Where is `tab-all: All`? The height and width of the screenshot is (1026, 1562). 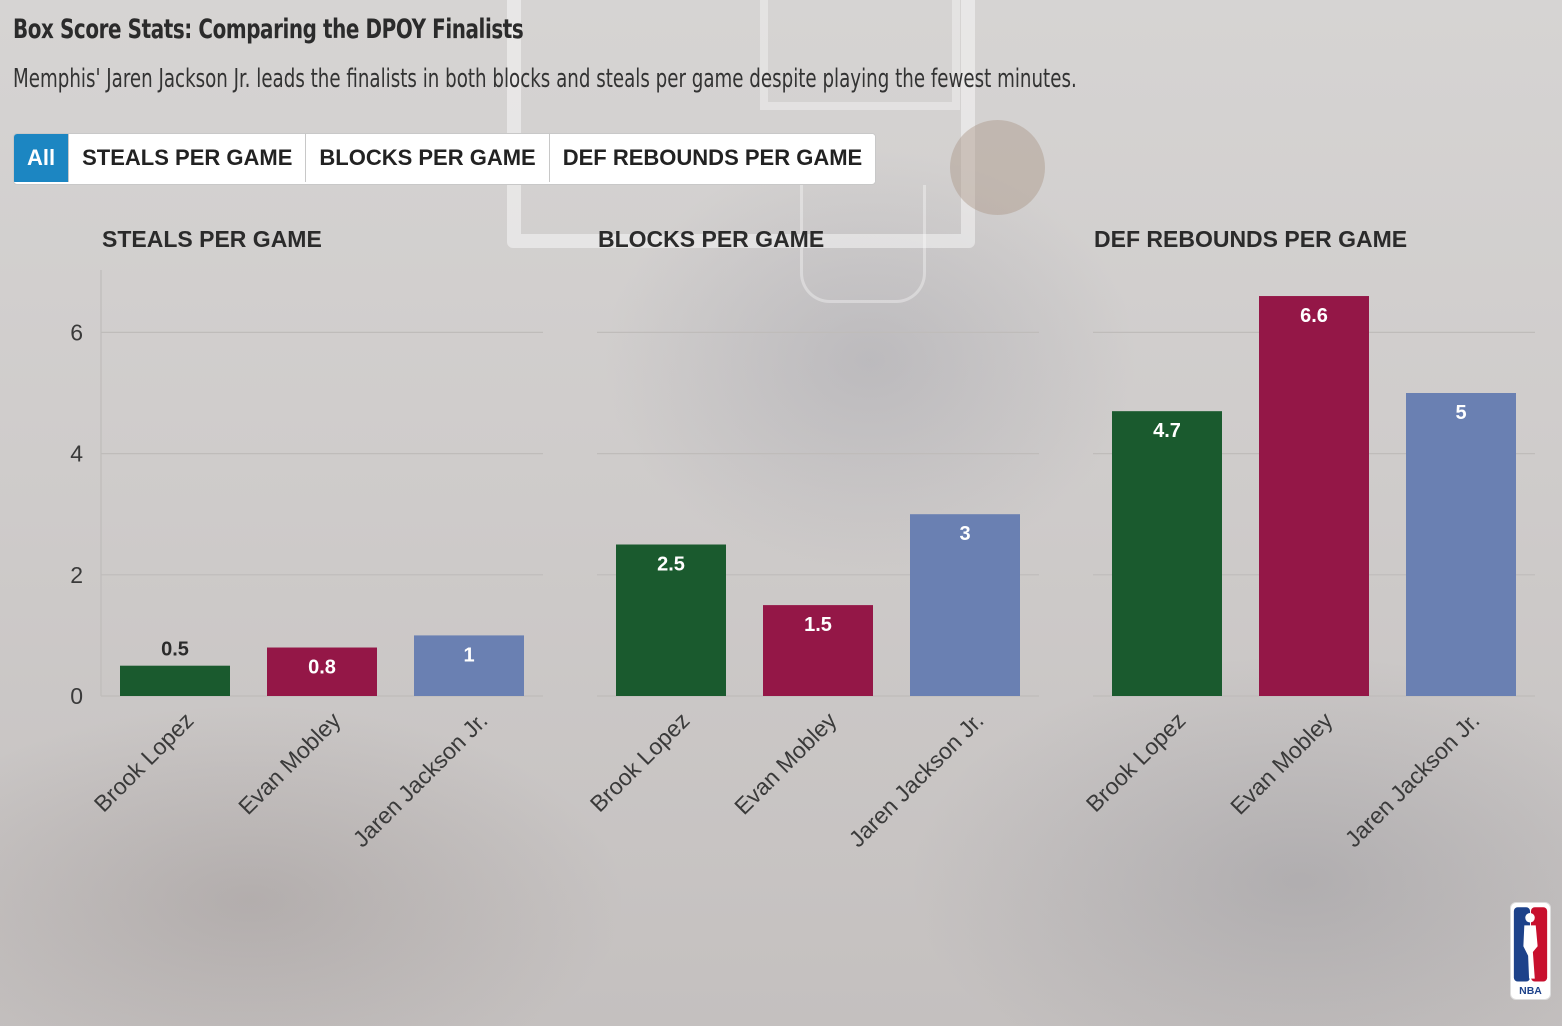 tab-all: All is located at coordinates (42, 158).